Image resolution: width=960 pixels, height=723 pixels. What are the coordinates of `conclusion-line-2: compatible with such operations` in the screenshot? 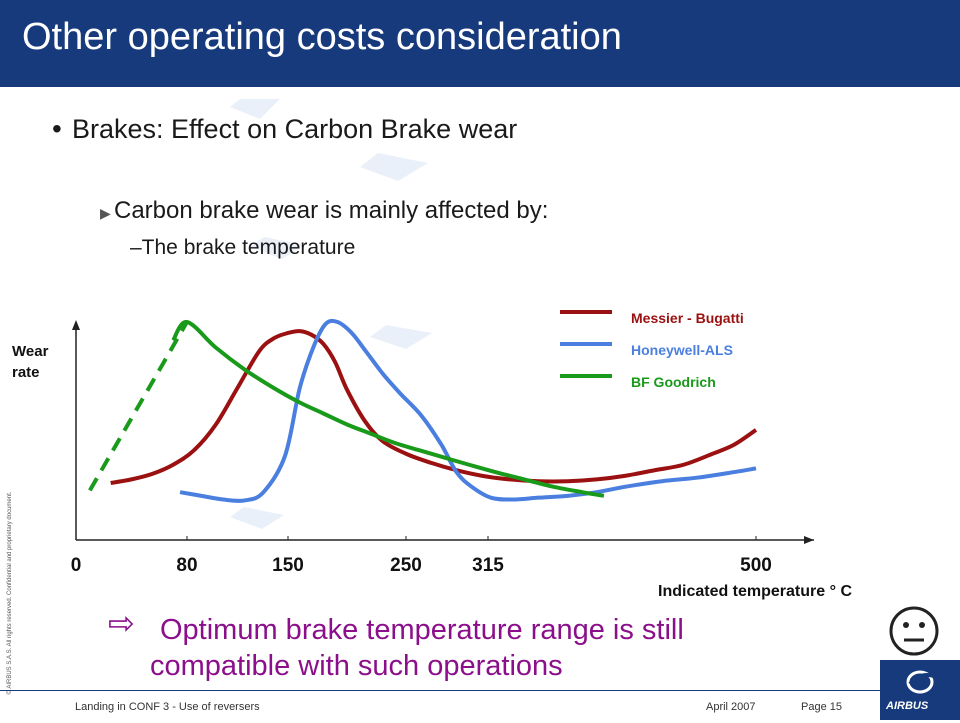 It's located at (356, 666).